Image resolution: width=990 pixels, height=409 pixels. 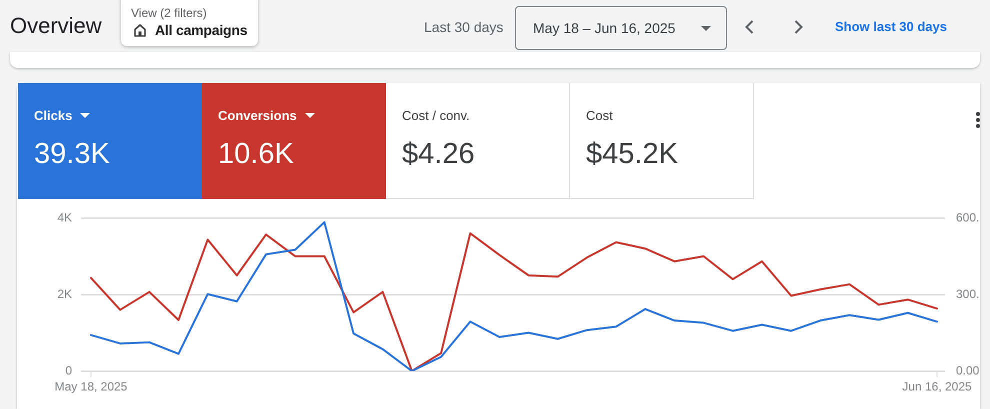 What do you see at coordinates (201, 30) in the screenshot?
I see `text: All campaigns` at bounding box center [201, 30].